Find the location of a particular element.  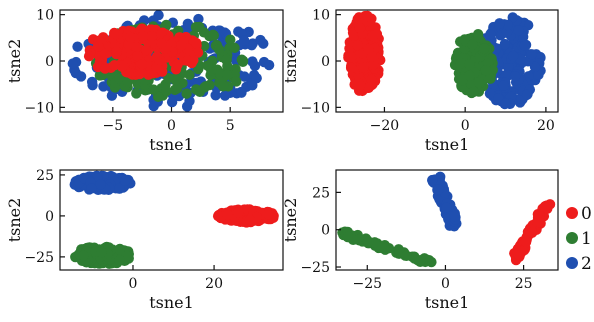

y-tick-label: −25 is located at coordinates (315, 268).